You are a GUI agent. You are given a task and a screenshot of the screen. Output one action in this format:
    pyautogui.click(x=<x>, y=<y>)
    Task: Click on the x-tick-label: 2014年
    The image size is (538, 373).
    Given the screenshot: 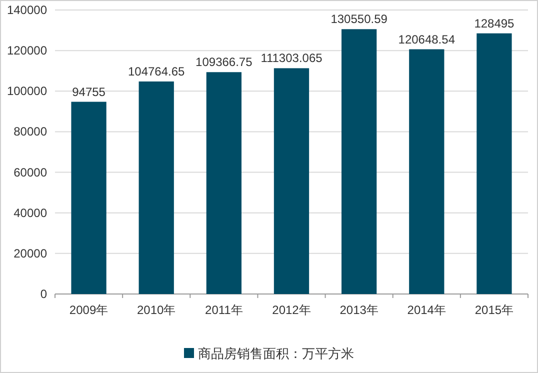 What is the action you would take?
    pyautogui.click(x=426, y=310)
    